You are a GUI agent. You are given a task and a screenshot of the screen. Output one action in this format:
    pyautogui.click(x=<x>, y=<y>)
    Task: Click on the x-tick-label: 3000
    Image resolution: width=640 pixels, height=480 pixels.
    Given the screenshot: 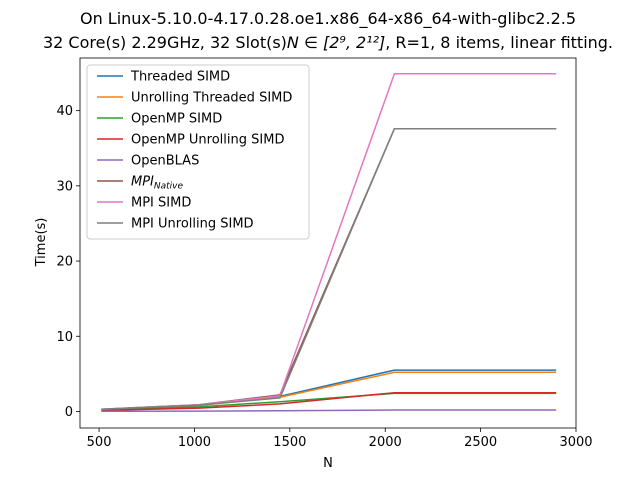 What is the action you would take?
    pyautogui.click(x=575, y=442)
    